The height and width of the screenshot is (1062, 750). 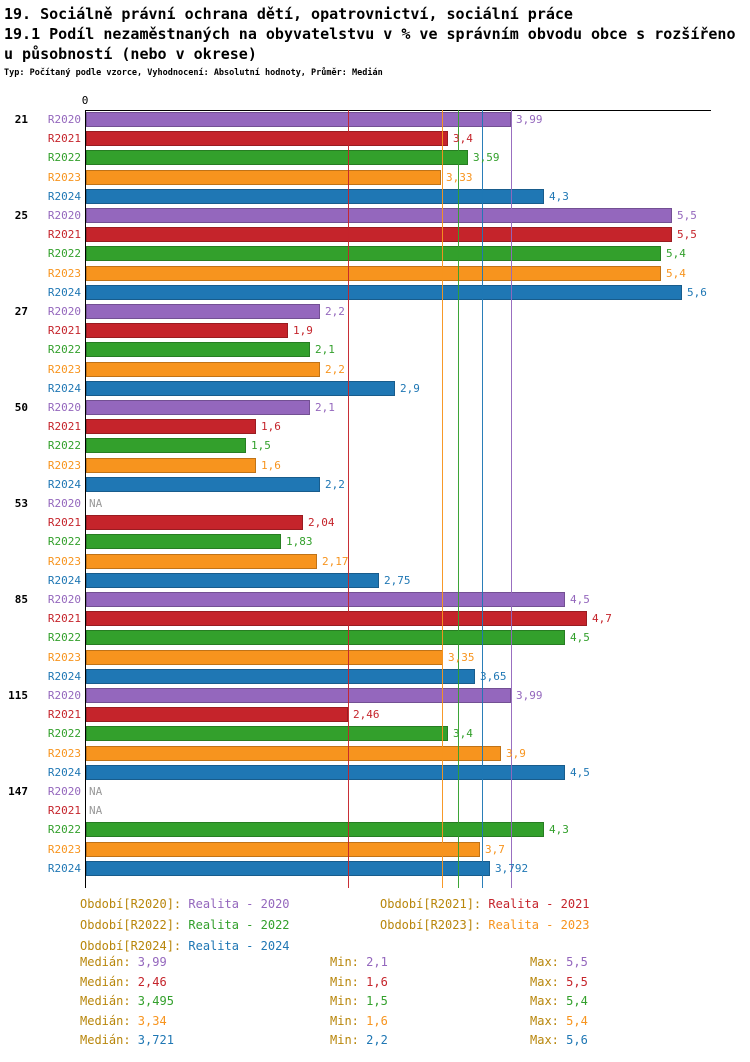 What do you see at coordinates (676, 273) in the screenshot?
I see `value-label: 5,4` at bounding box center [676, 273].